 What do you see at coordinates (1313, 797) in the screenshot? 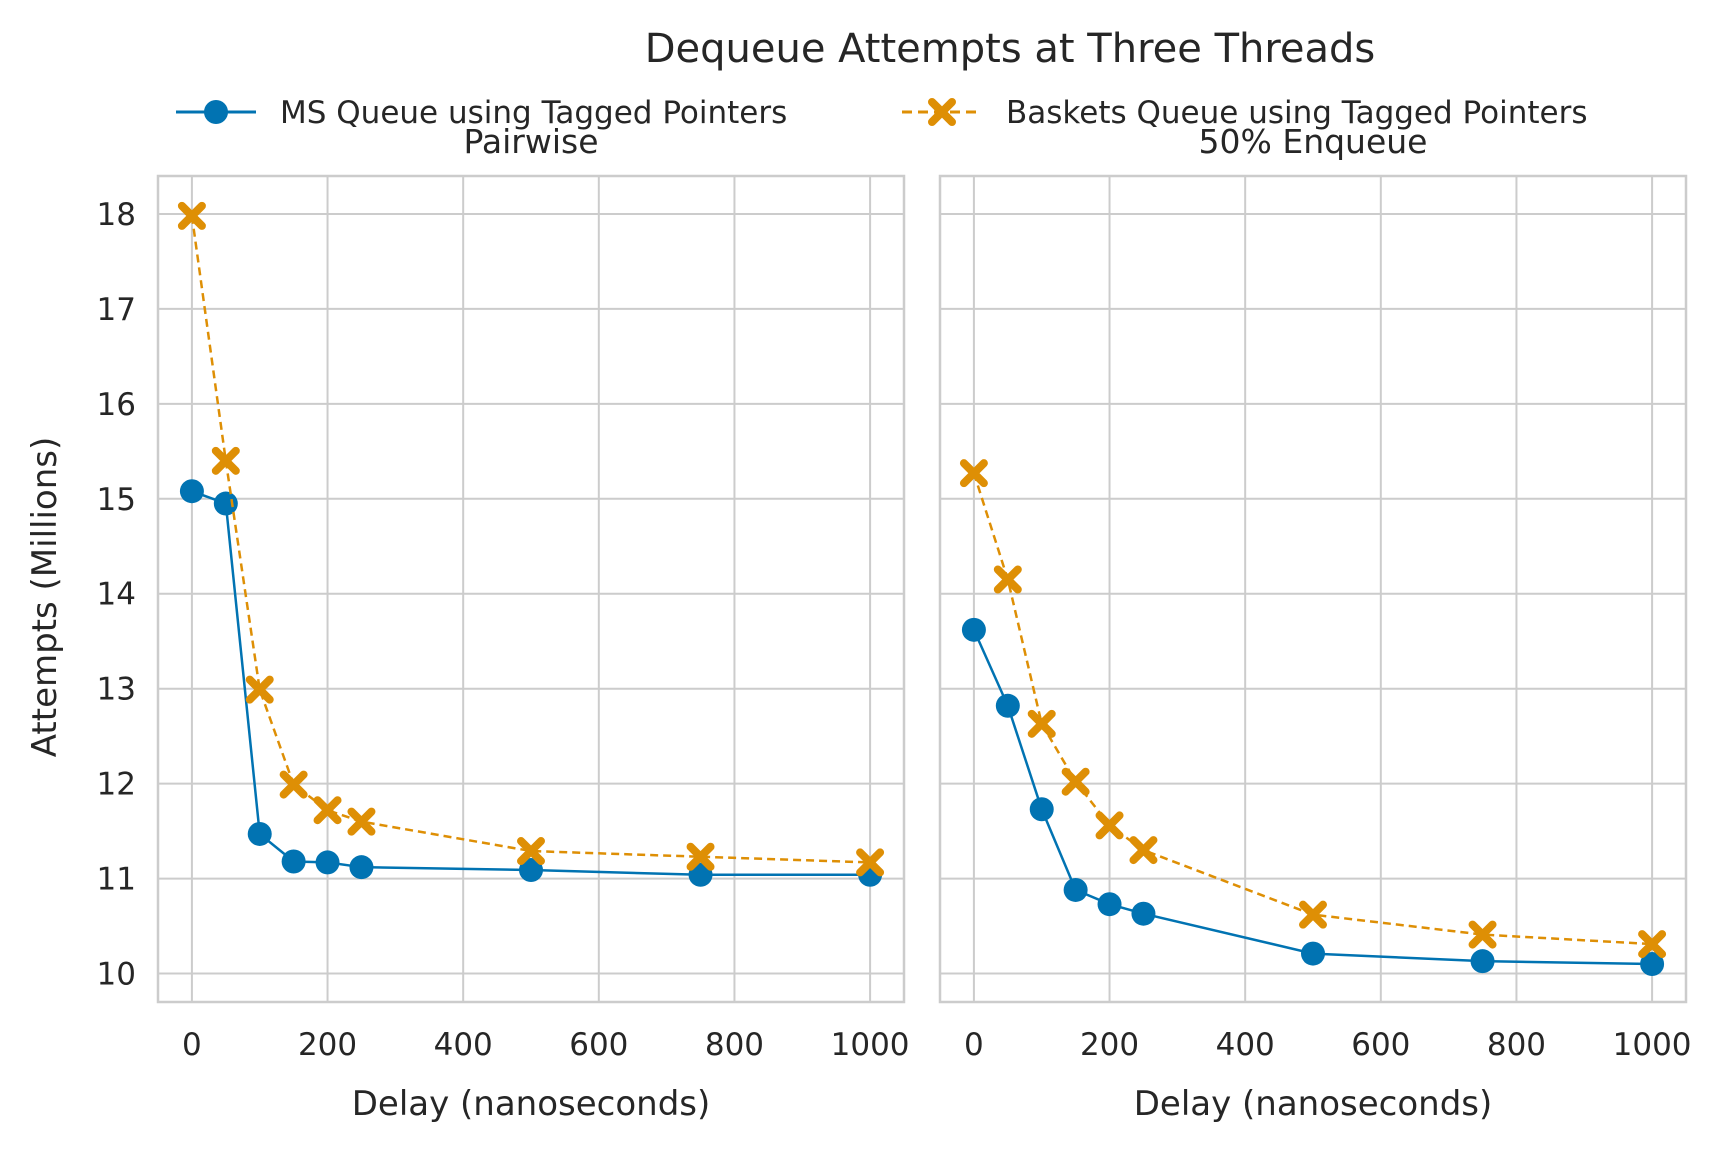
I see `series-ms-queue-using-tagged-pointers-50-enqueue` at bounding box center [1313, 797].